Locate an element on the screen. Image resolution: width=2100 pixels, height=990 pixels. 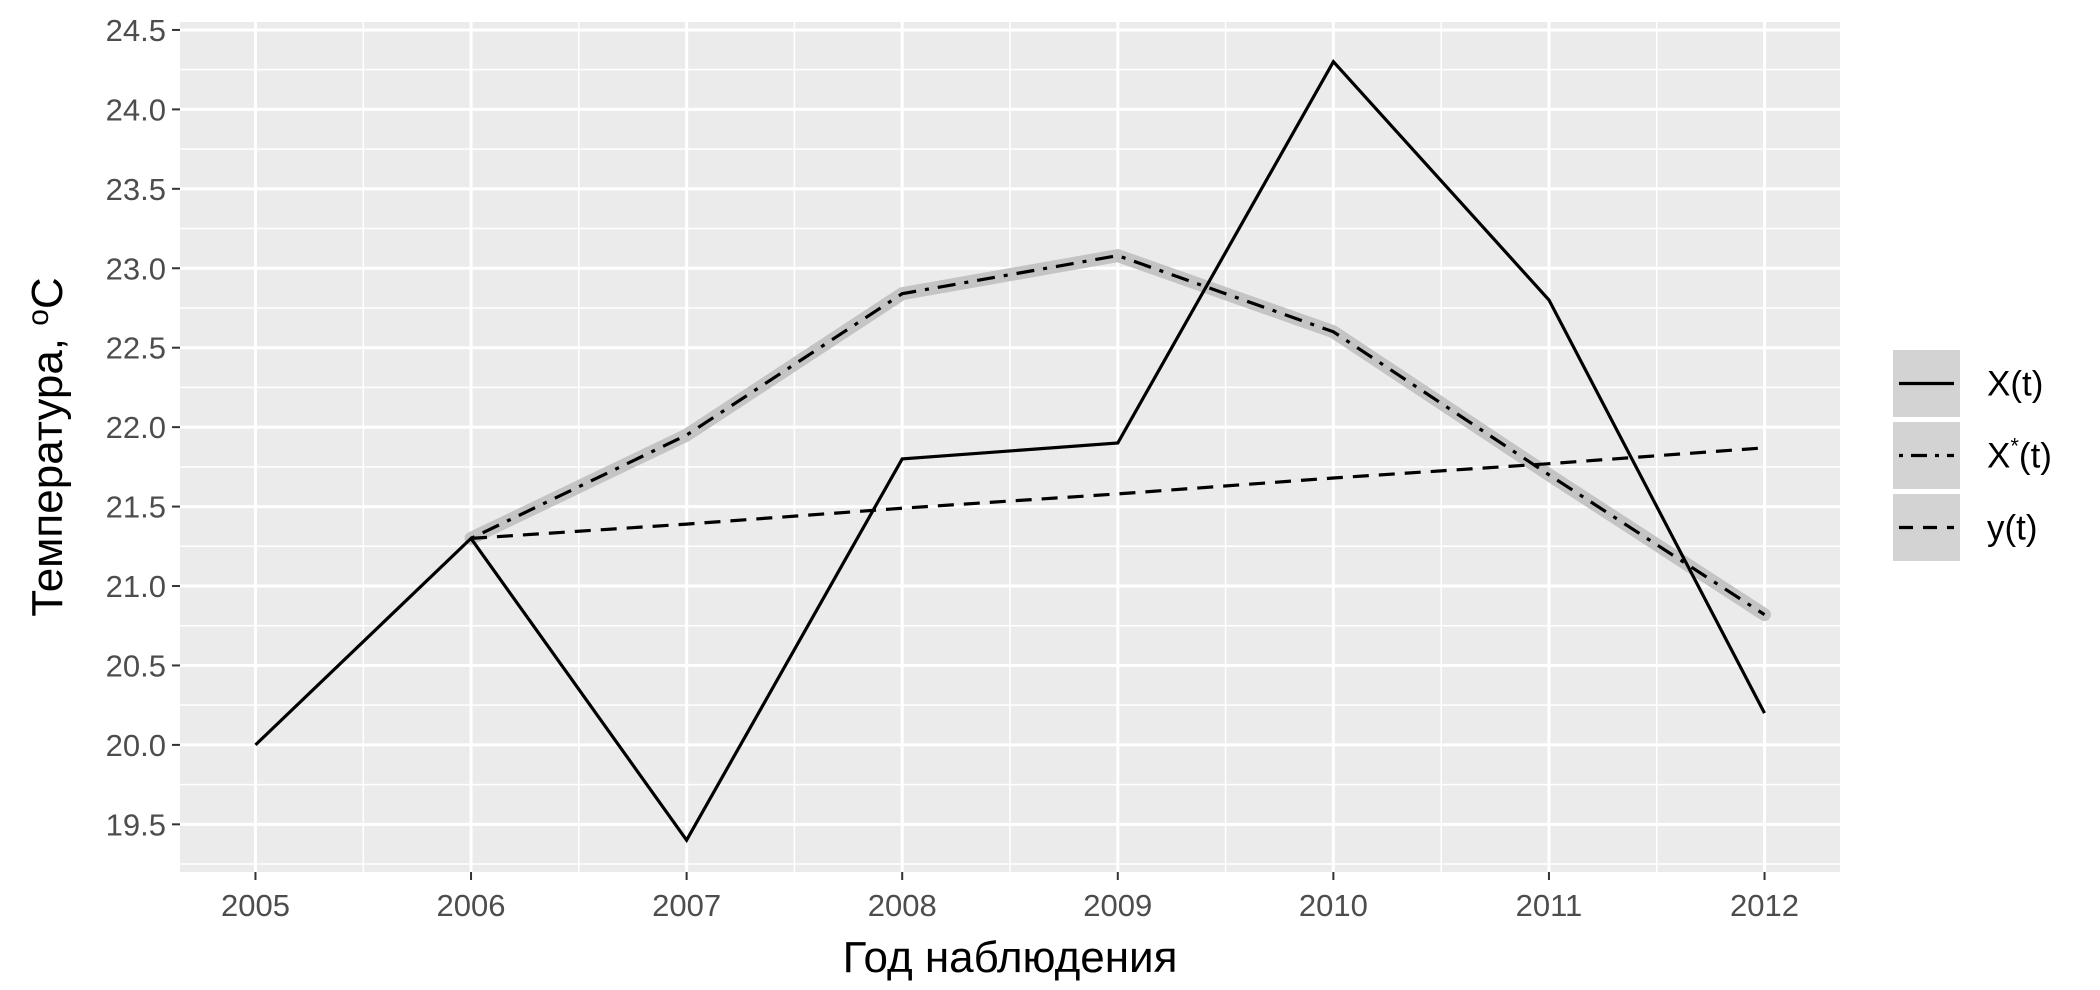
y-tick-label: 20.0 is located at coordinates (136, 745).